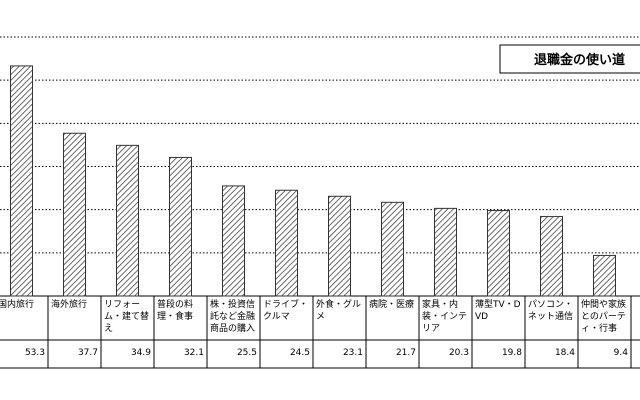 The height and width of the screenshot is (400, 640). Describe the element at coordinates (140, 353) in the screenshot. I see `data-label: 34.9` at that location.